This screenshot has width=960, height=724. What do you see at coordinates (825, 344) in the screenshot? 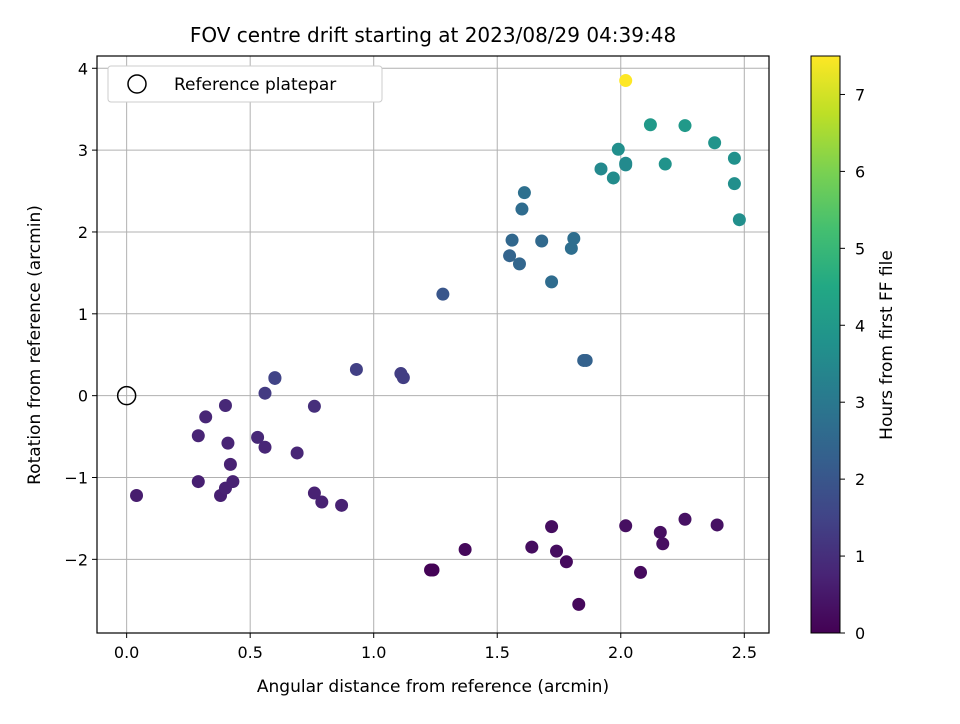
I see `colorbar` at bounding box center [825, 344].